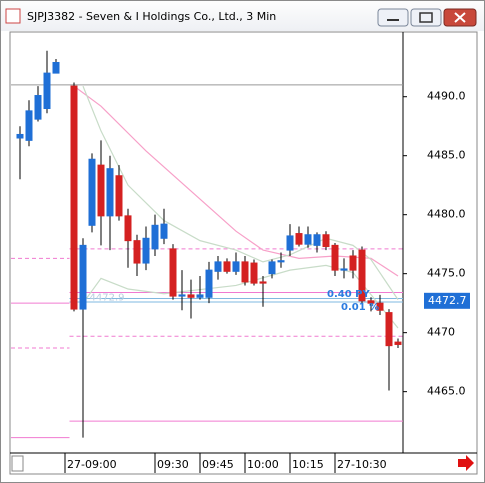 The width and height of the screenshot is (485, 483). Describe the element at coordinates (263, 464) in the screenshot. I see `x-tick-label: 10:00` at that location.